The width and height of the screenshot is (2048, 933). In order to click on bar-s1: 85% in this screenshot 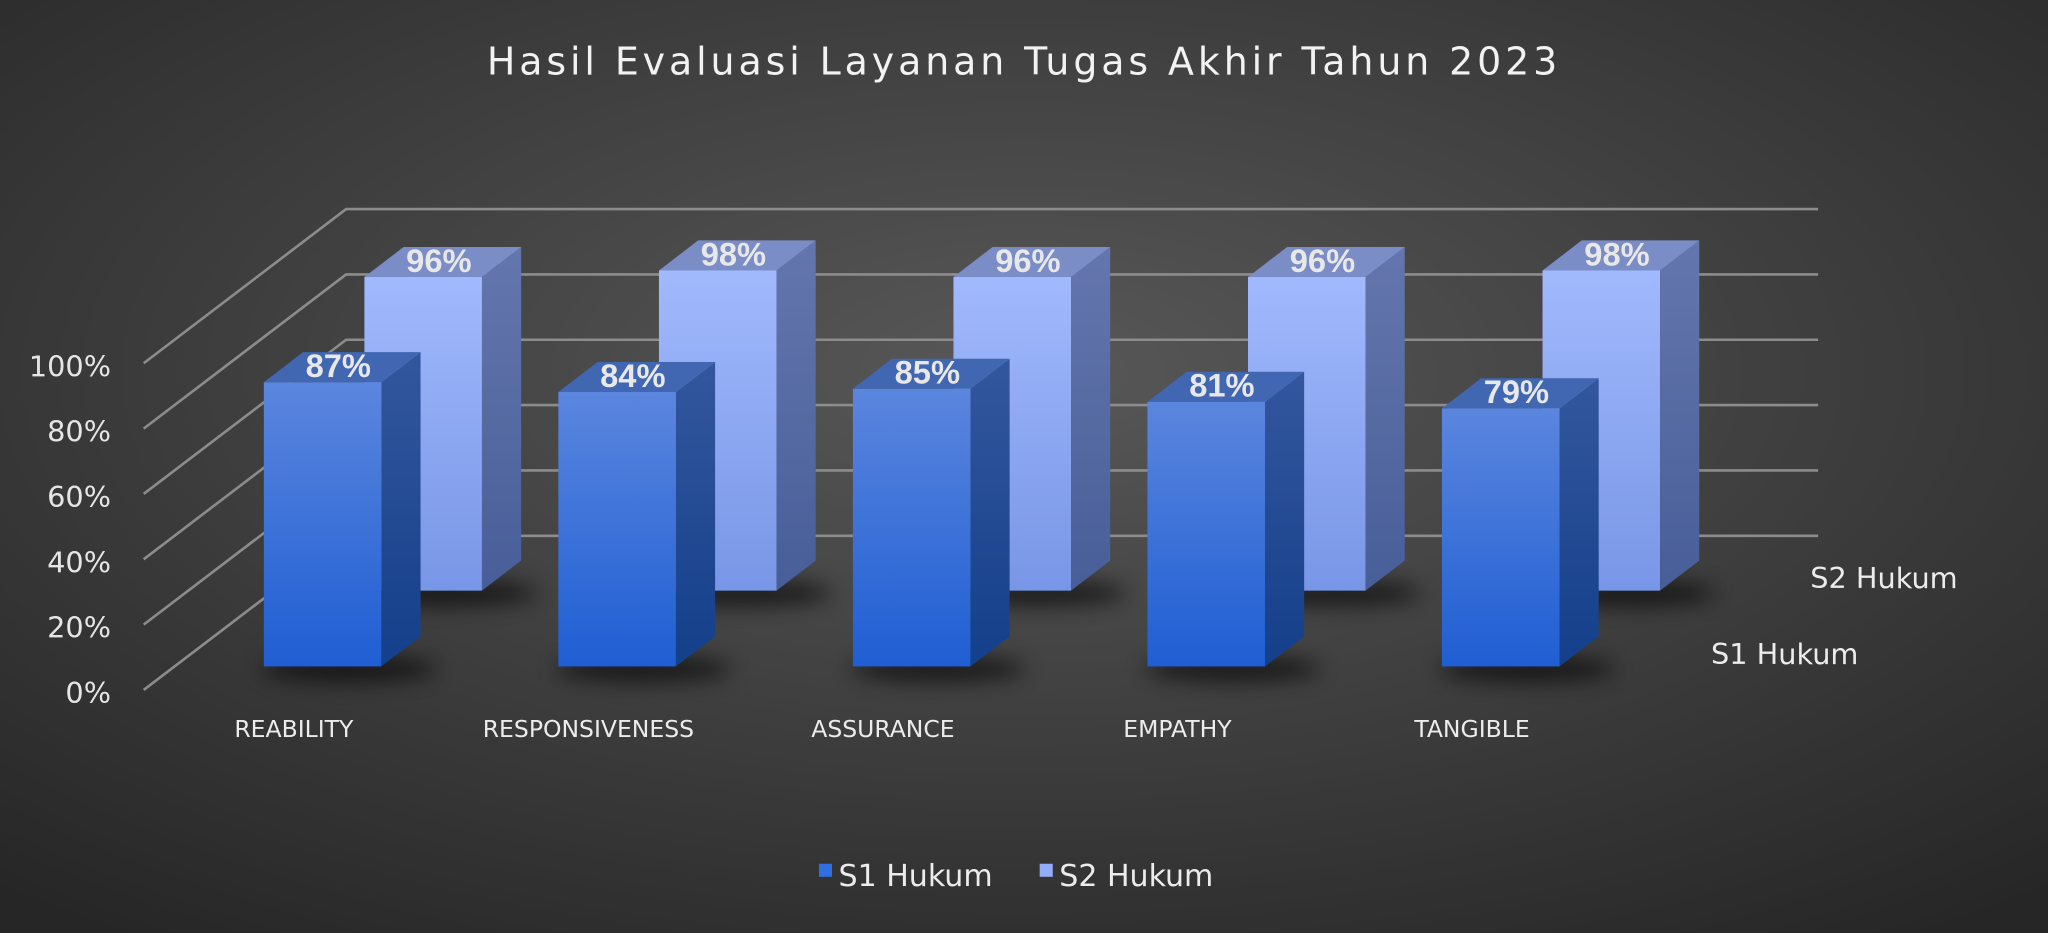, I will do `click(937, 518)`.